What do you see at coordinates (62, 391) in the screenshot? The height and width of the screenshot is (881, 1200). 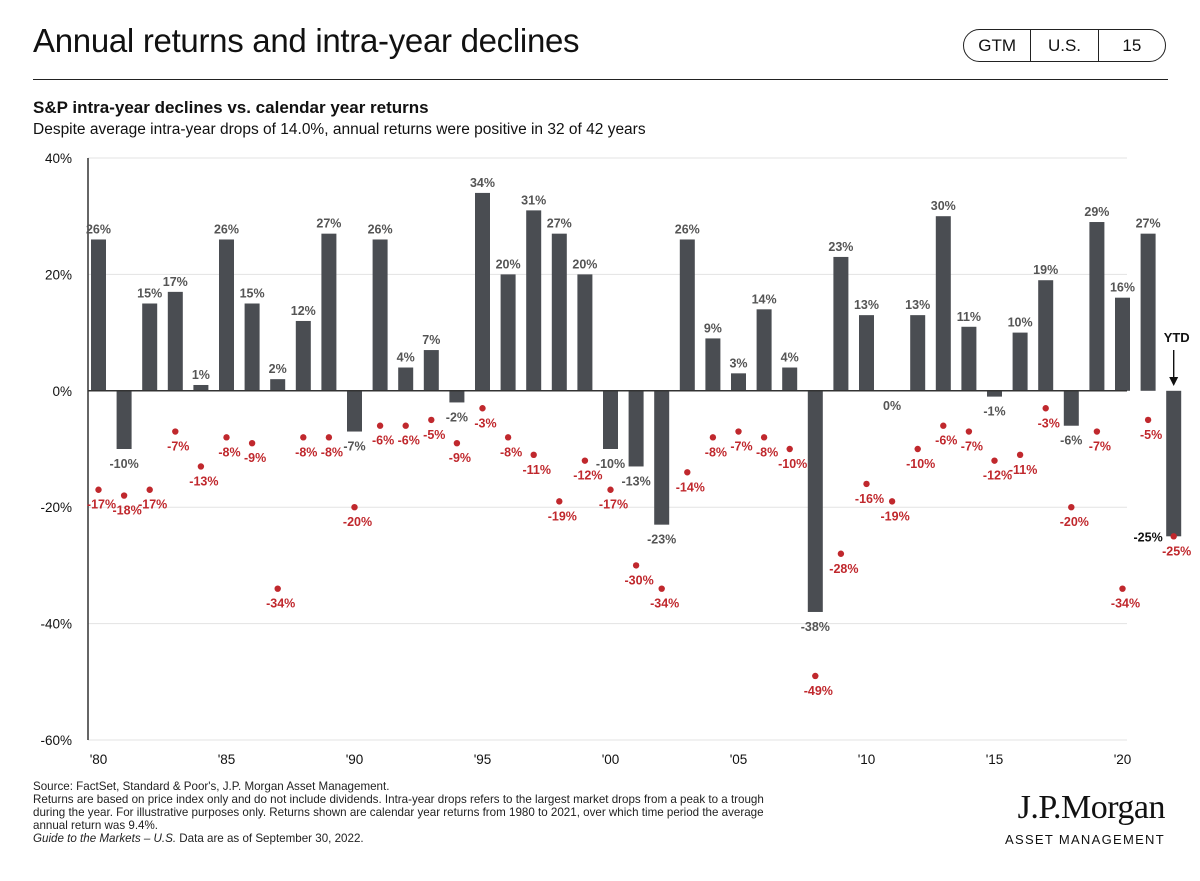 I see `y-tick-label: 0%` at bounding box center [62, 391].